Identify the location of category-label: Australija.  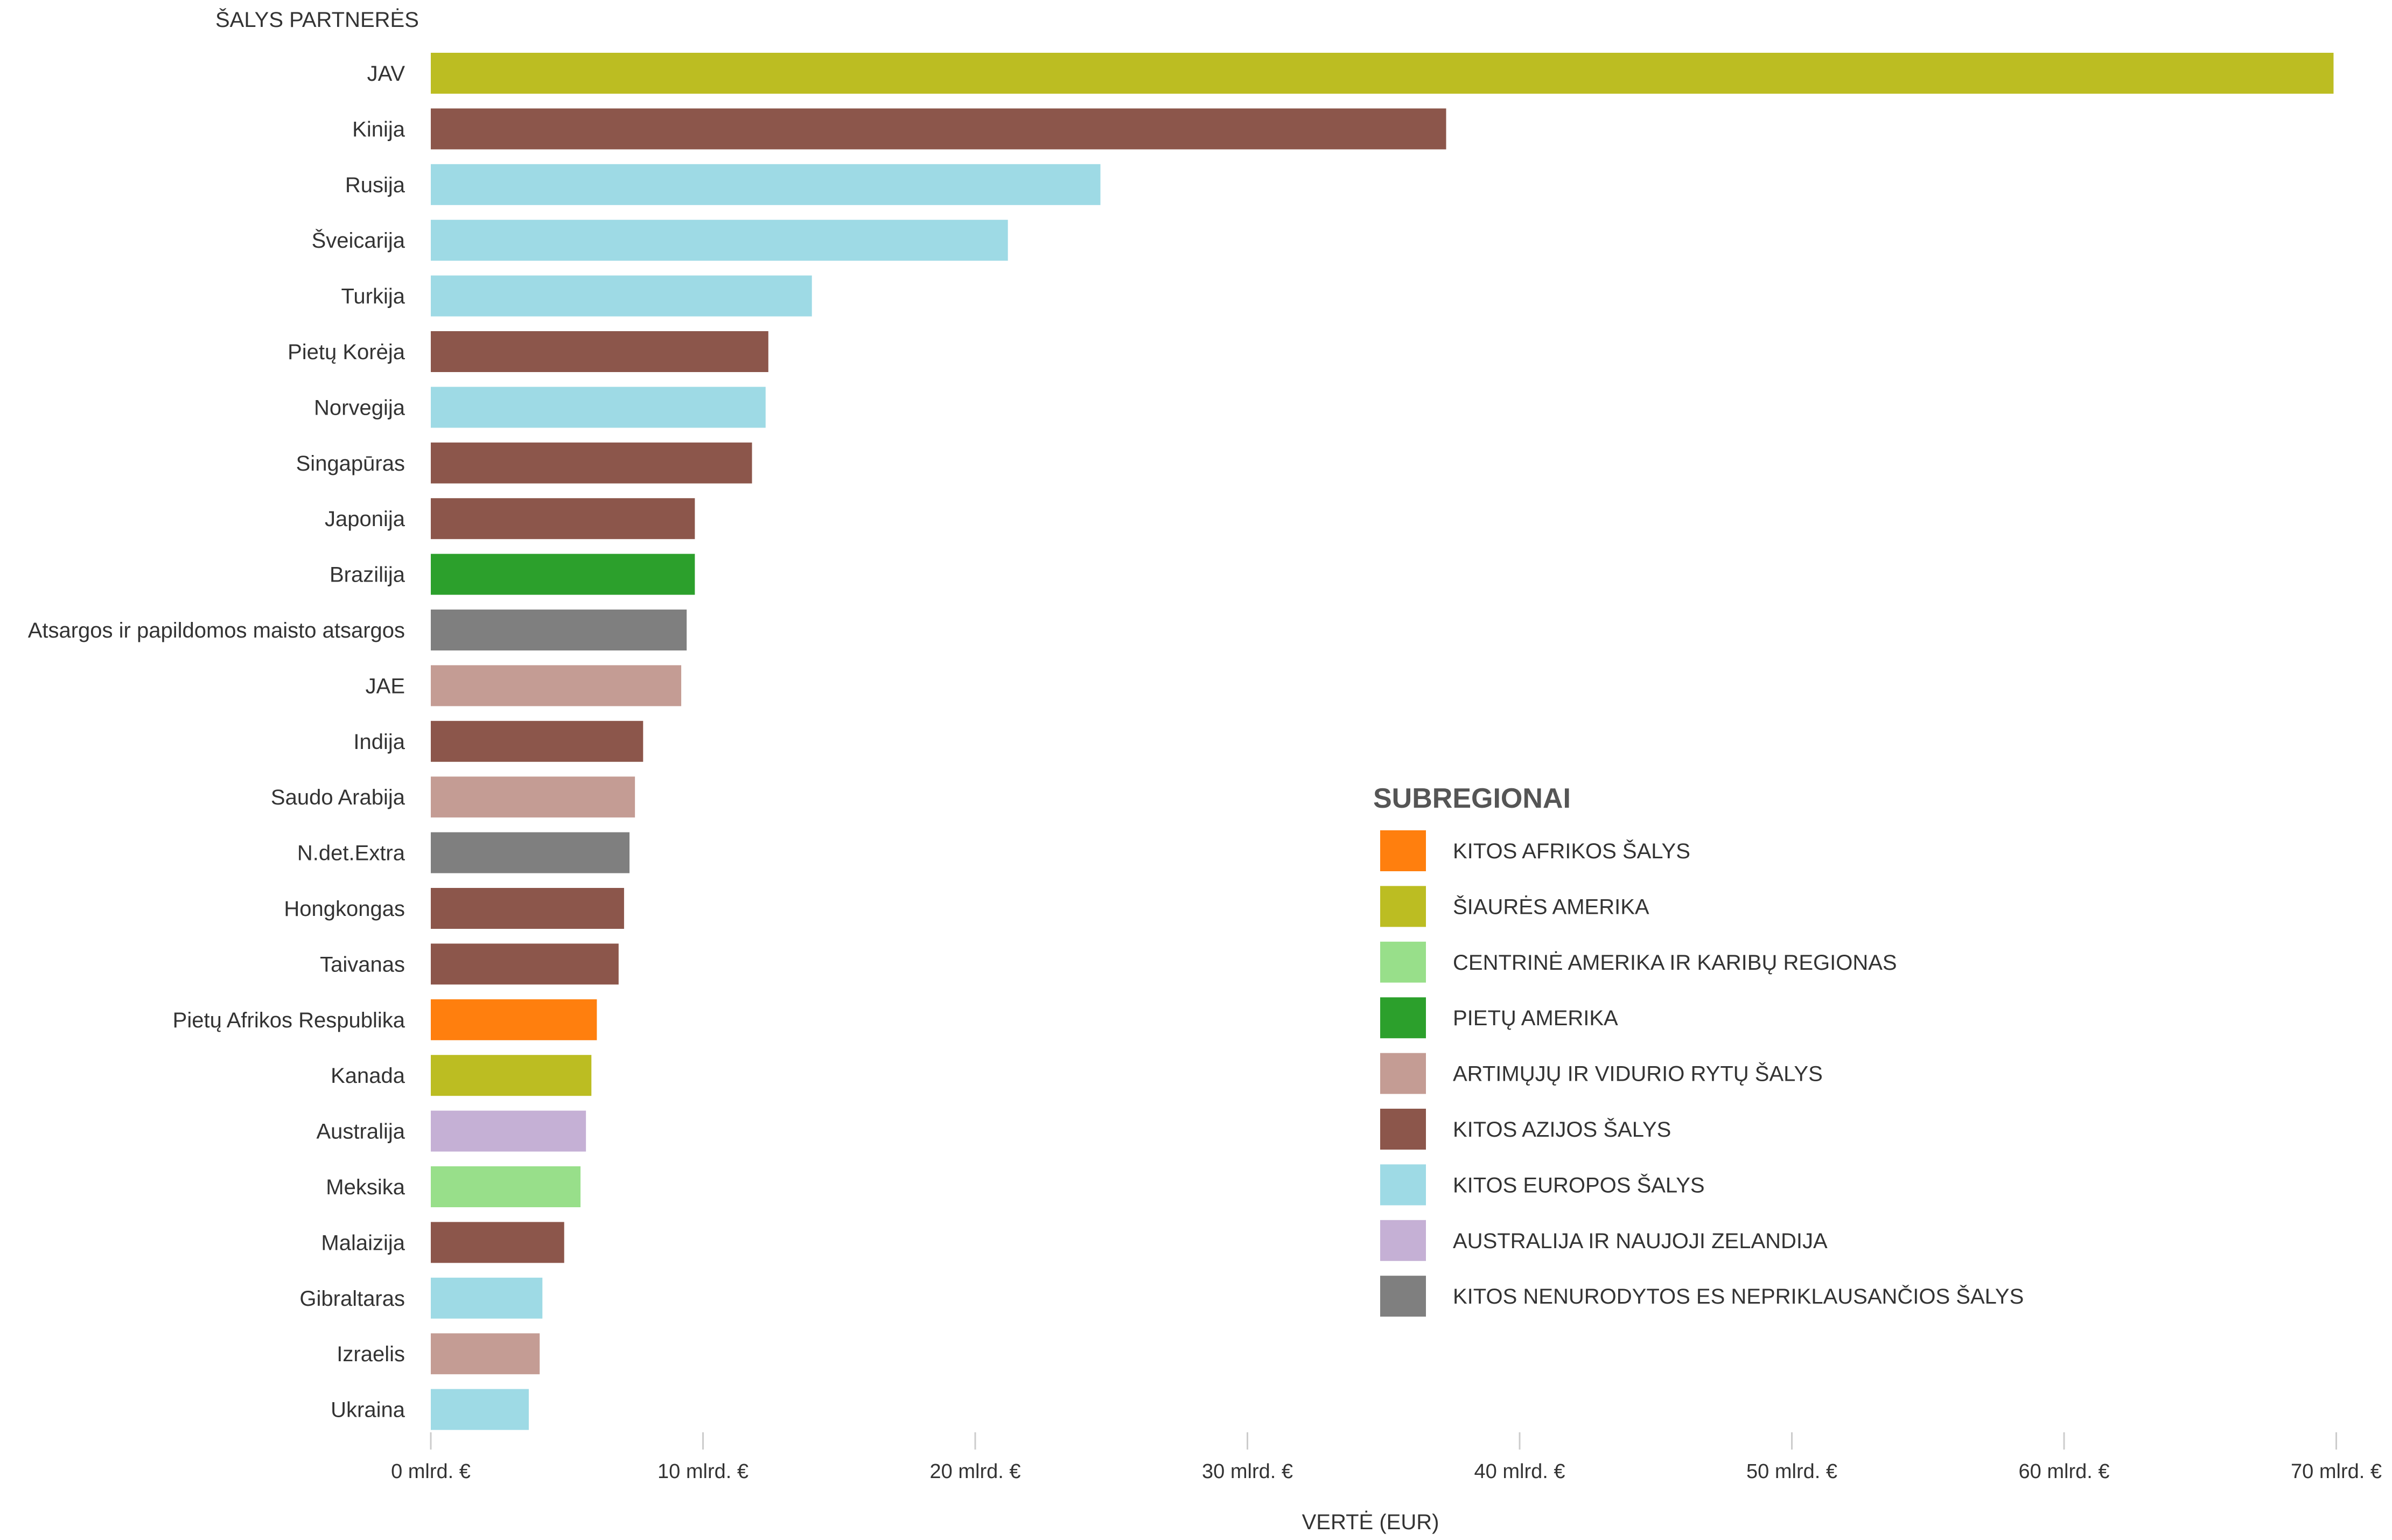
(360, 1132).